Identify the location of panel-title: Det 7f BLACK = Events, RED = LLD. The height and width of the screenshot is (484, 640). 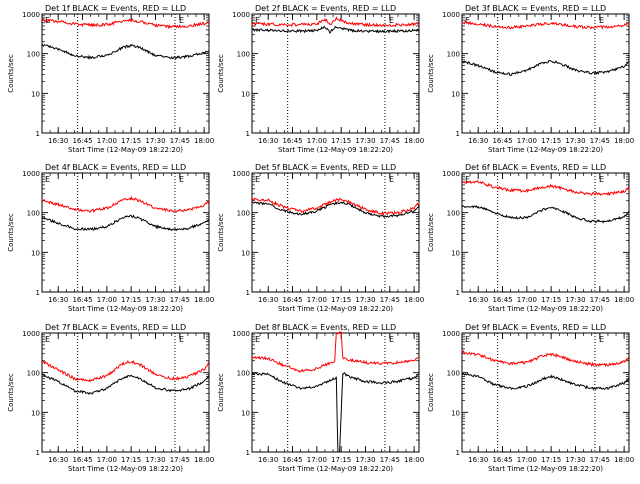
(115, 327).